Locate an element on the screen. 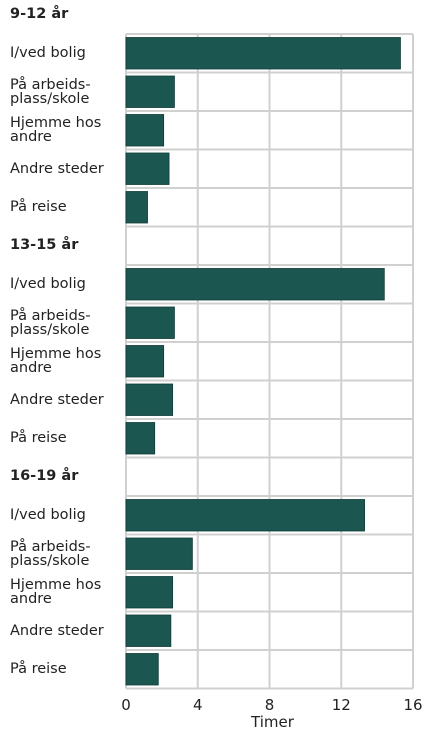 Image resolution: width=426 pixels, height=732 pixels. x-tick-label: 8 is located at coordinates (270, 705).